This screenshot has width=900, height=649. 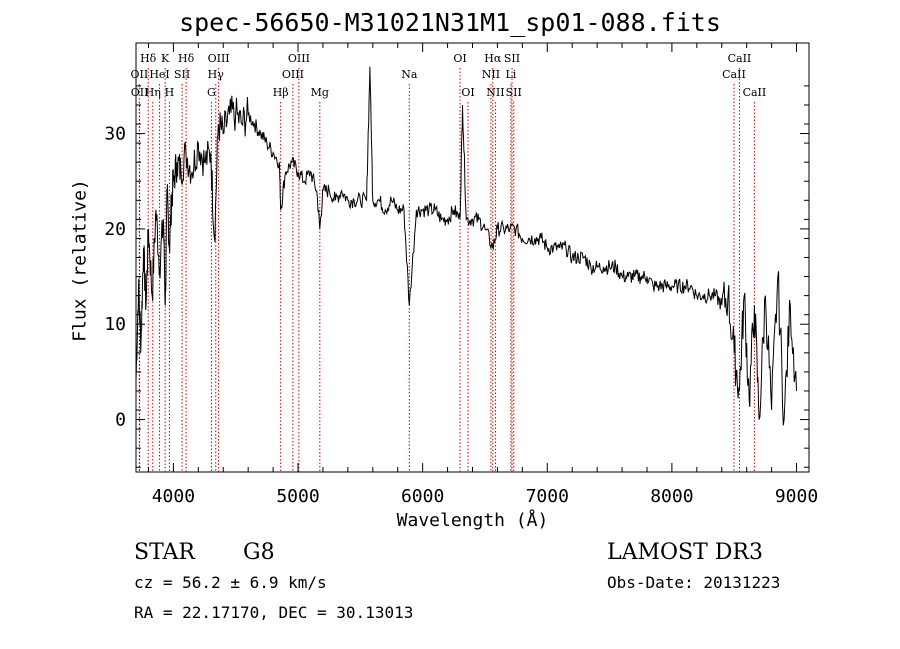 I want to click on coordinates: RA = 22.17170, DEC = 30.13013, so click(x=274, y=612).